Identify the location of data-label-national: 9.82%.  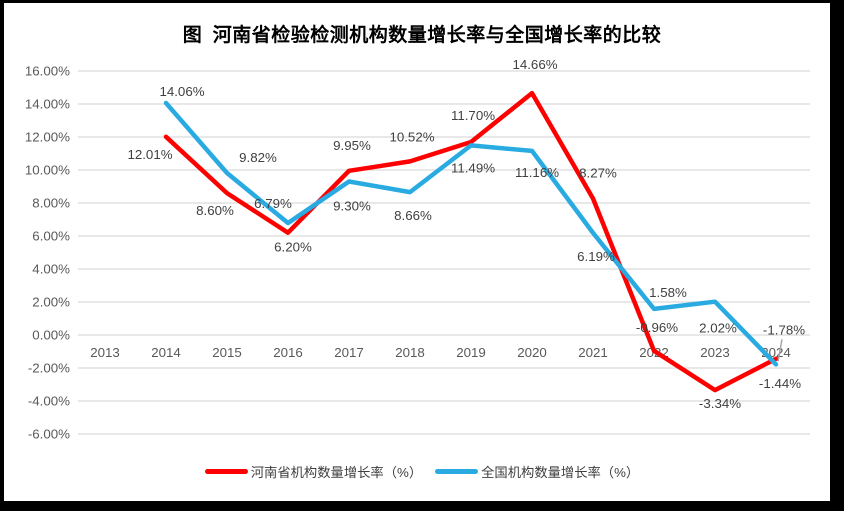
(258, 157).